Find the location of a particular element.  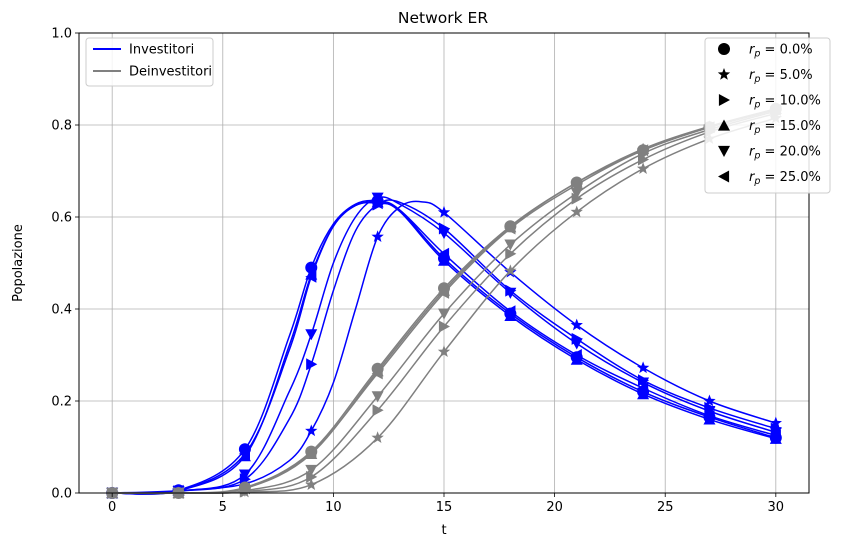

y-axis-label: Popolazione is located at coordinates (18, 263).